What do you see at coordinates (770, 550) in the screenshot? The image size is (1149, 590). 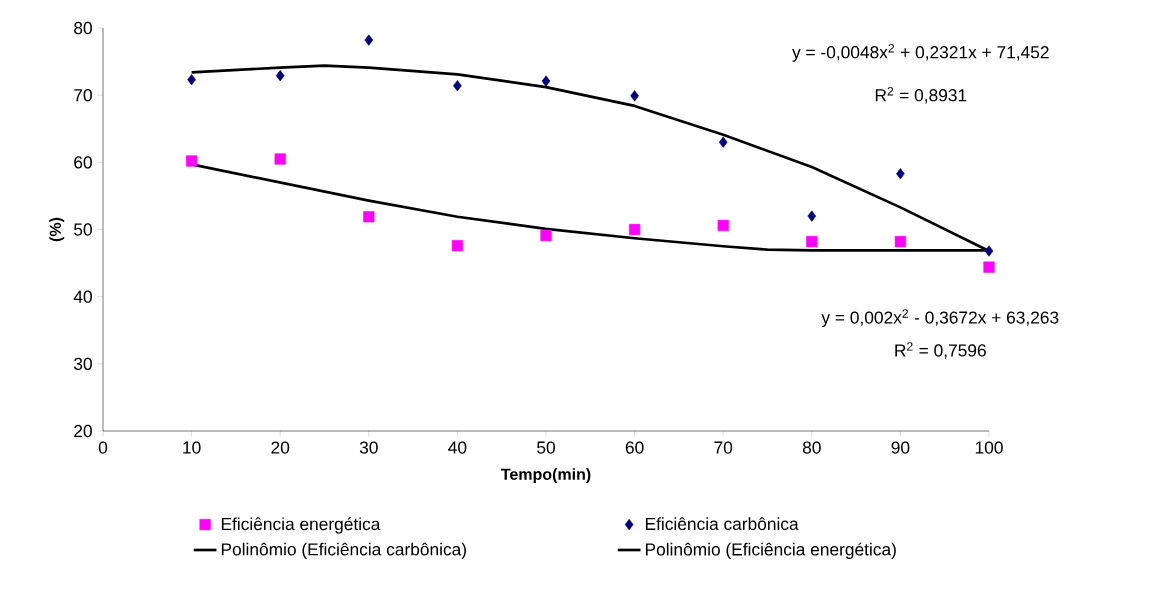 I see `legend-label: Polinômio (Eficiência energética)` at bounding box center [770, 550].